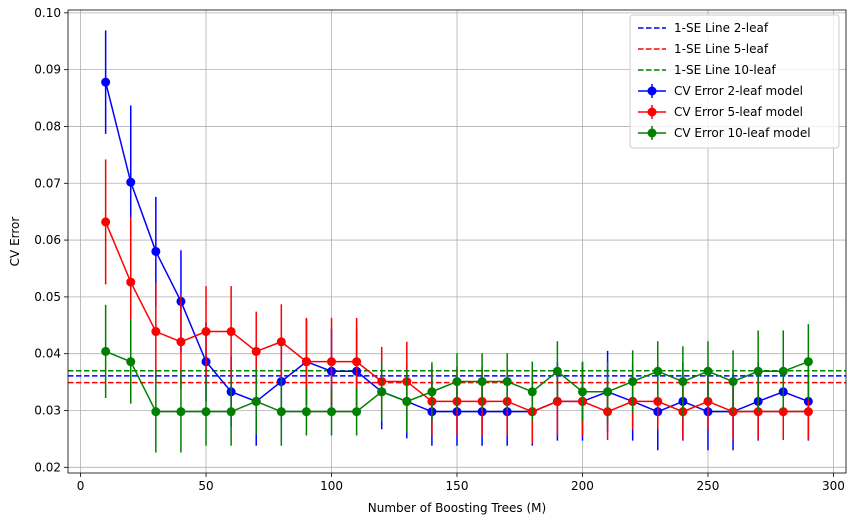  Describe the element at coordinates (47, 126) in the screenshot. I see `y-tick-label: 0.08` at that location.